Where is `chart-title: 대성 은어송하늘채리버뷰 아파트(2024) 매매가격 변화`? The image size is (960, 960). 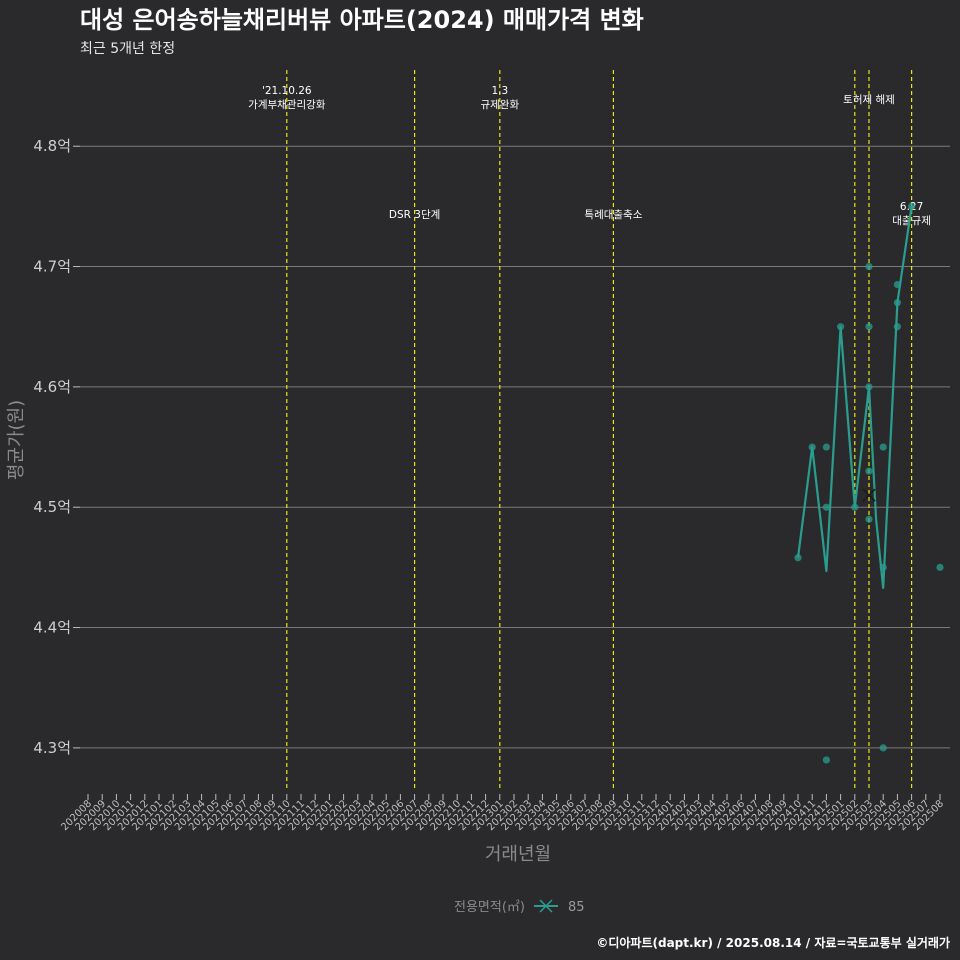 chart-title: 대성 은어송하늘채리버뷰 아파트(2024) 매매가격 변화 is located at coordinates (362, 20).